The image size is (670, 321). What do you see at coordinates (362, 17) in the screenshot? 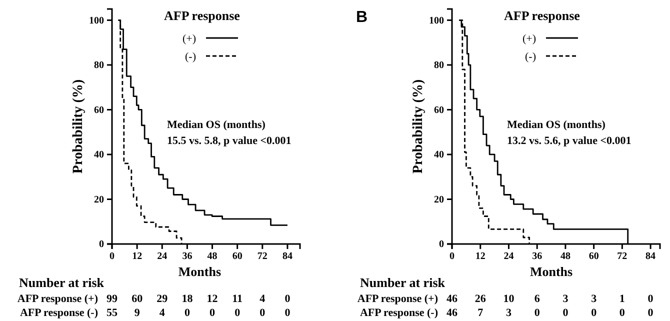
I see `chart-title: B` at bounding box center [362, 17].